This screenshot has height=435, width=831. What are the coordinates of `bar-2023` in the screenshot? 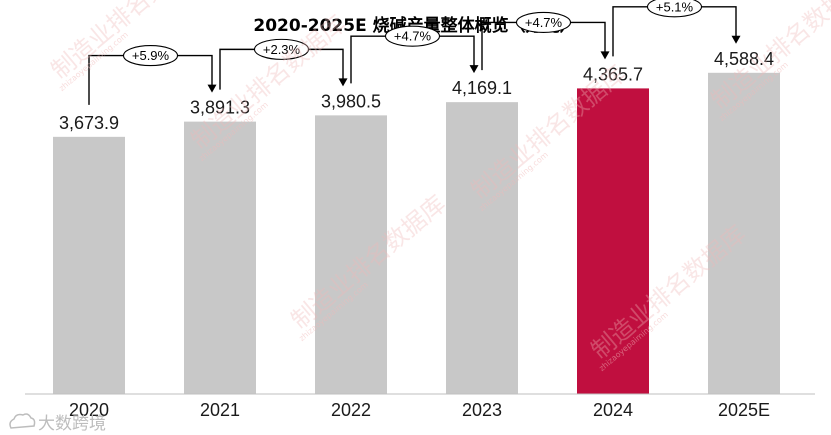 It's located at (482, 248).